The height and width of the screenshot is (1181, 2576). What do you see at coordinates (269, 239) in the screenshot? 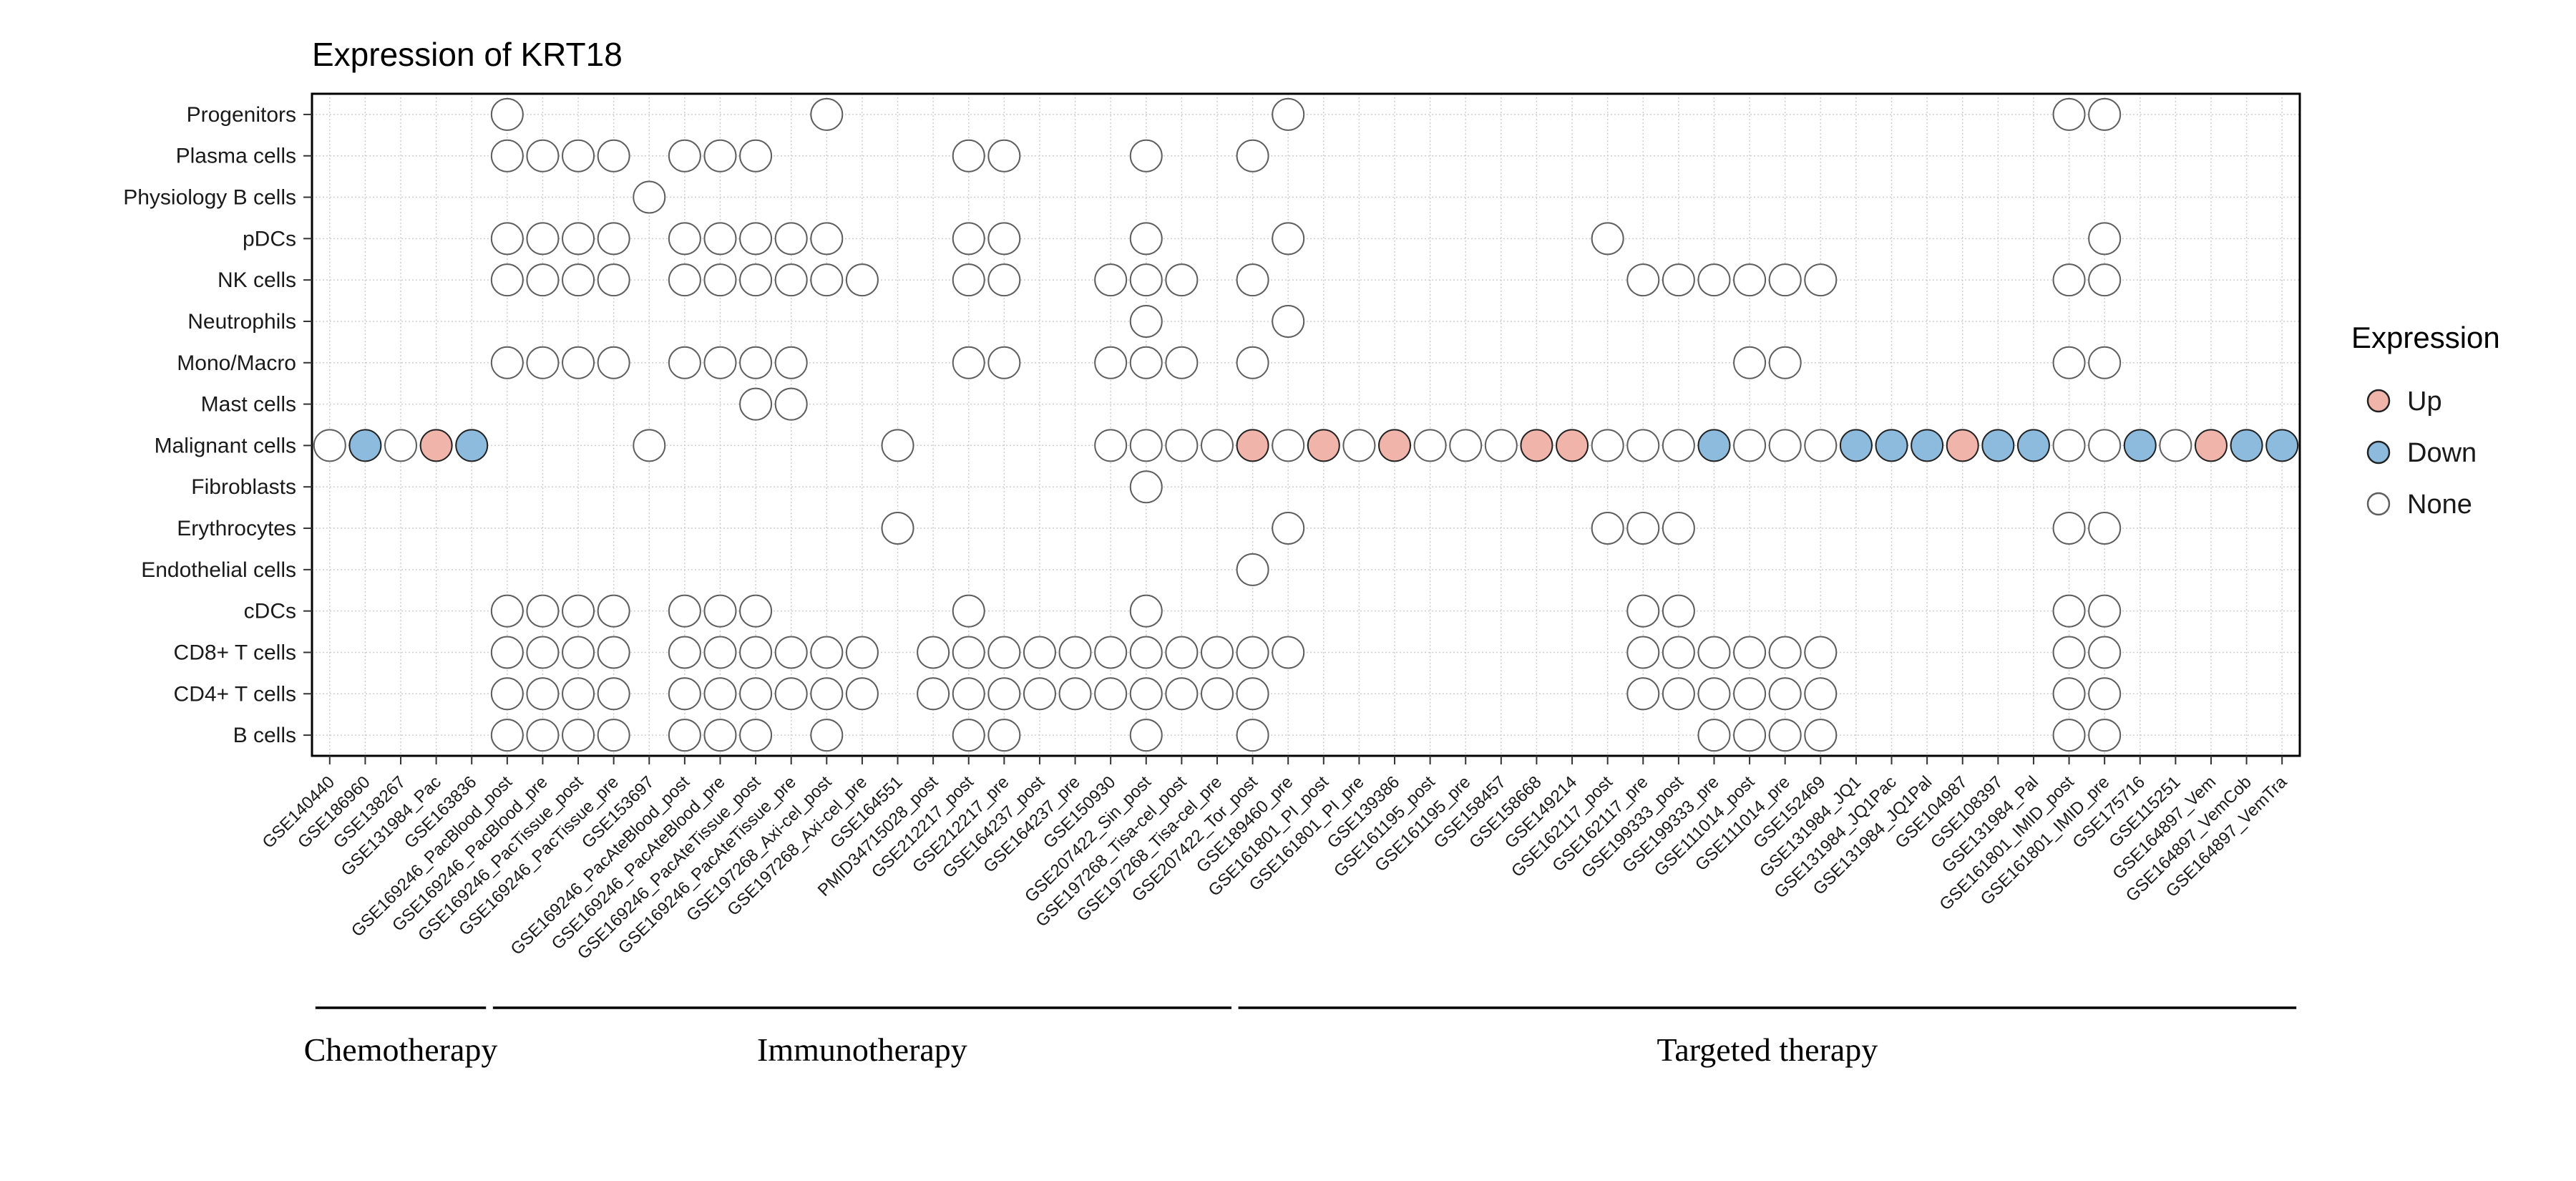
I see `row-label: pDCs` at bounding box center [269, 239].